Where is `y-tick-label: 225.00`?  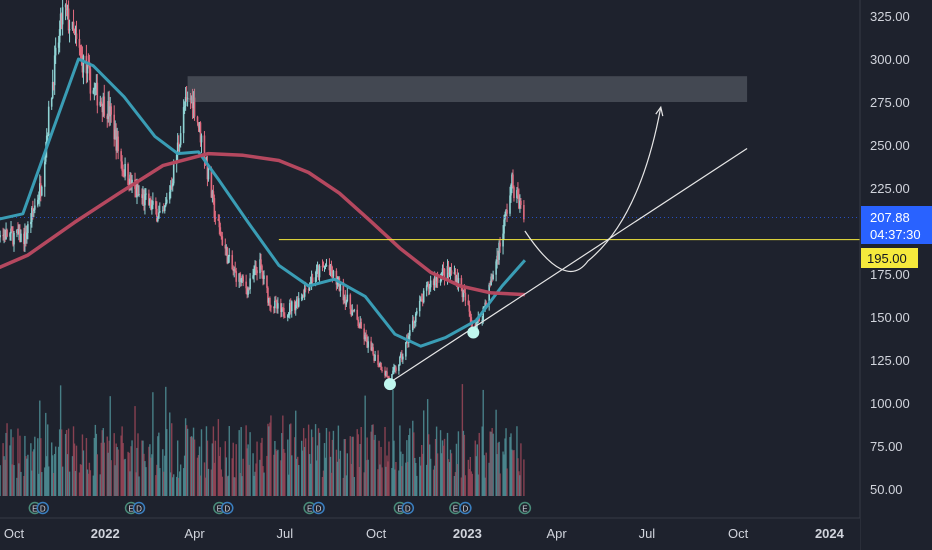 y-tick-label: 225.00 is located at coordinates (890, 188).